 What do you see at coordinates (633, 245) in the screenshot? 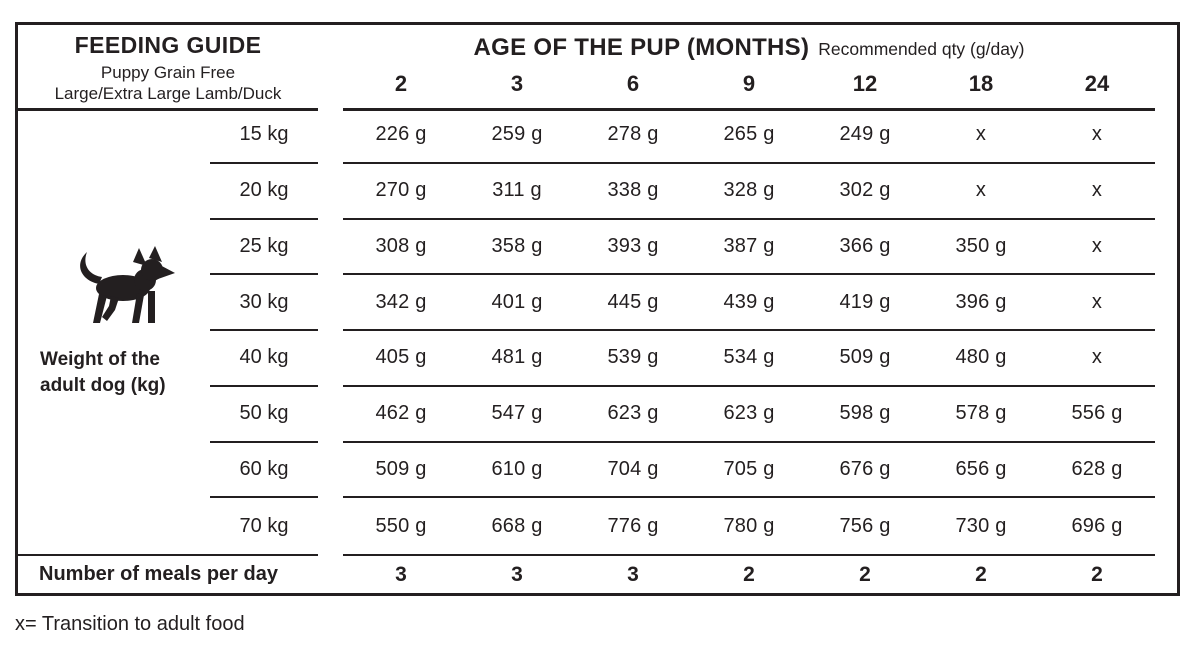
I see `qty-cell: 393 g` at bounding box center [633, 245].